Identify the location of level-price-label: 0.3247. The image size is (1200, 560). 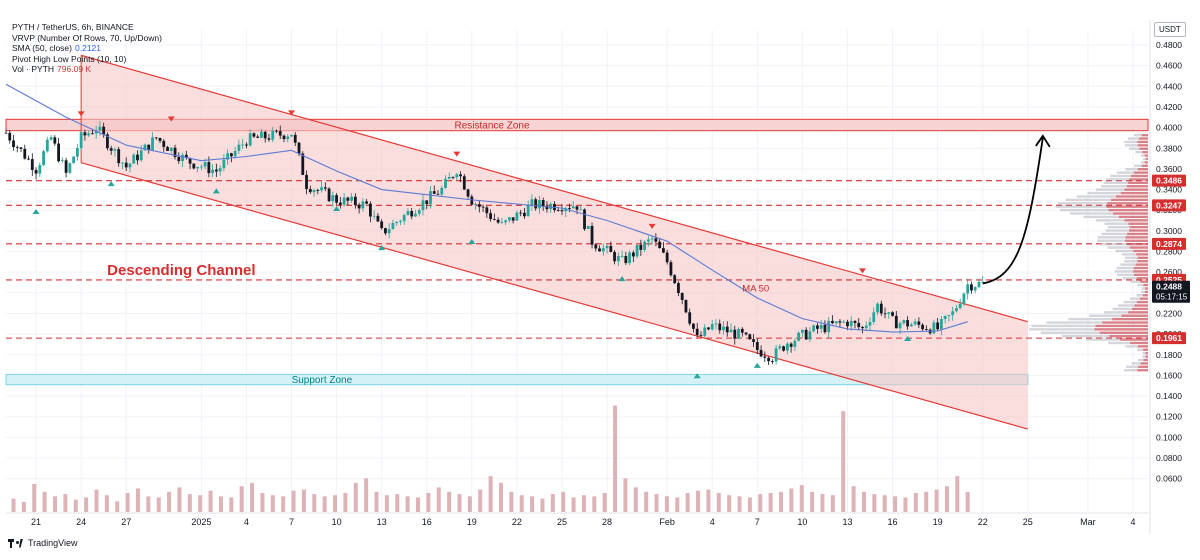
(1169, 205).